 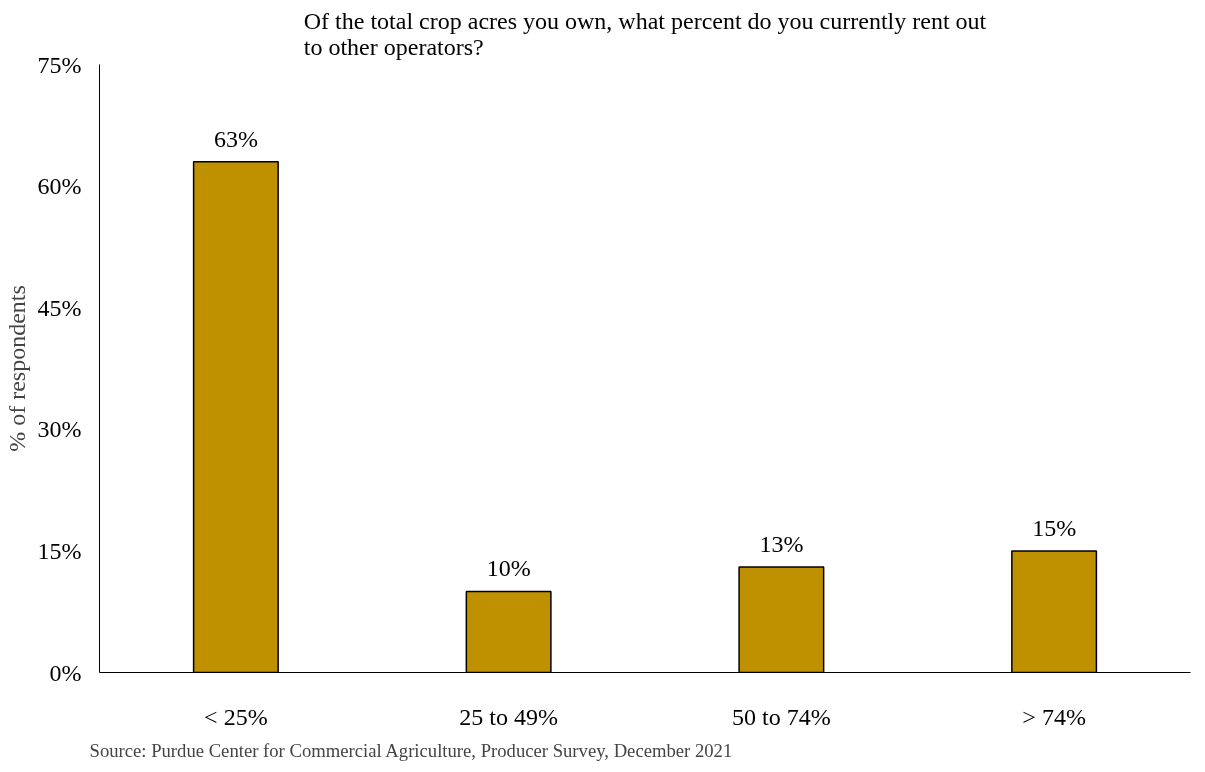 I want to click on data-label: 15%, so click(x=1054, y=527).